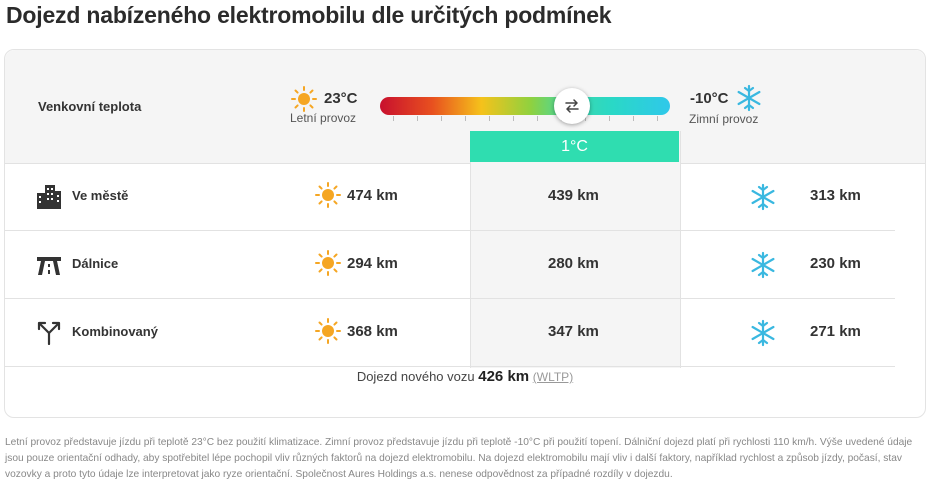 The width and height of the screenshot is (932, 492). I want to click on new-car-range-prefix: Dojezd nového vozu, so click(415, 376).